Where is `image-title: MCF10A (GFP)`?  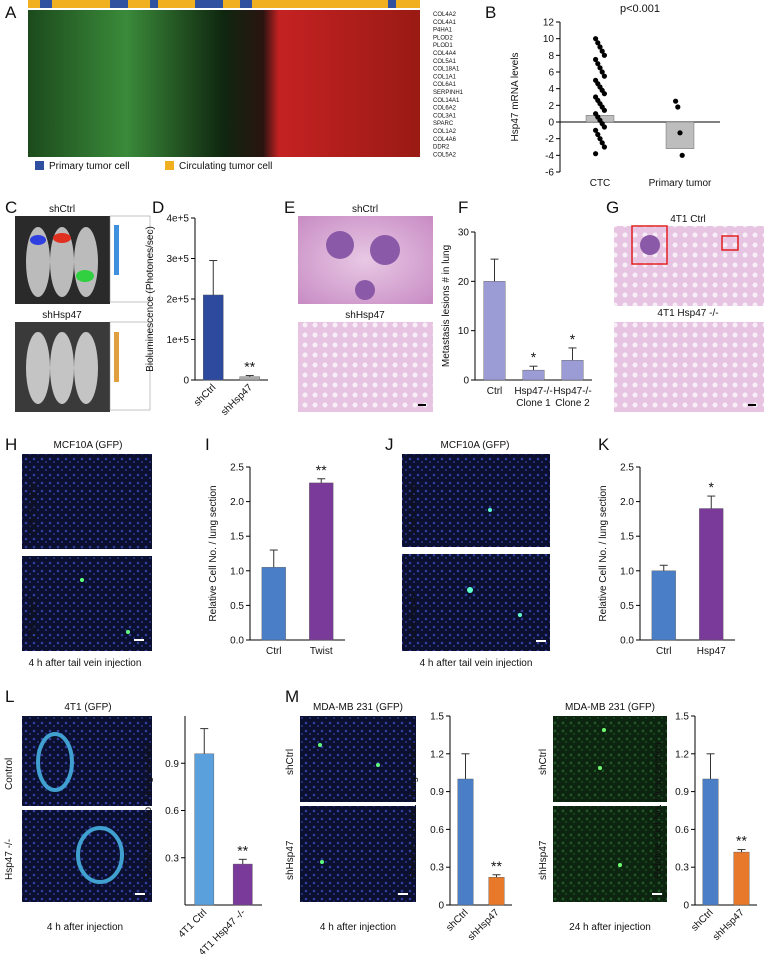
image-title: MCF10A (GFP) is located at coordinates (475, 445).